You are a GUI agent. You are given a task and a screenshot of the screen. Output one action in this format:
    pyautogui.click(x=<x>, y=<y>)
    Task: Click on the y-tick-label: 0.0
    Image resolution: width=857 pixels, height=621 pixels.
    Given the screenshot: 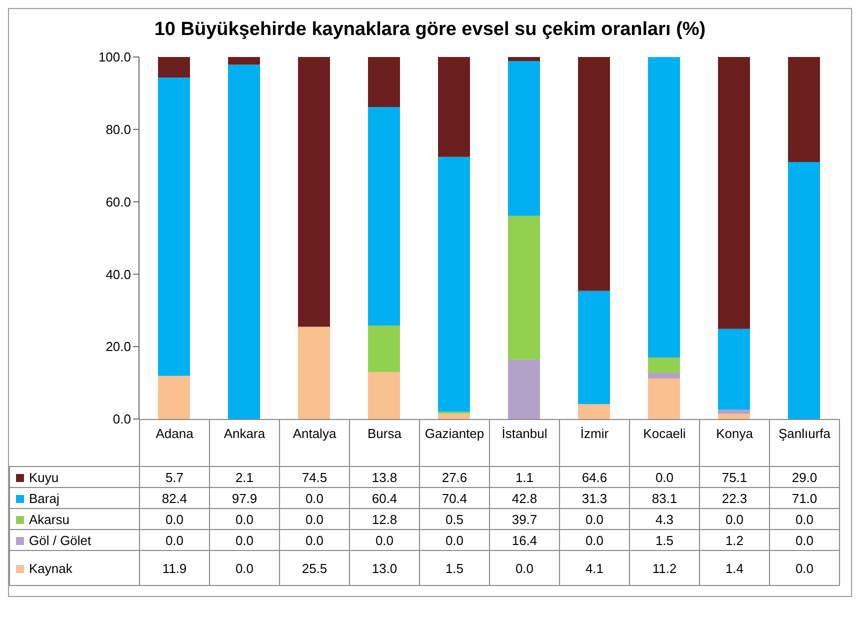 What is the action you would take?
    pyautogui.click(x=121, y=419)
    